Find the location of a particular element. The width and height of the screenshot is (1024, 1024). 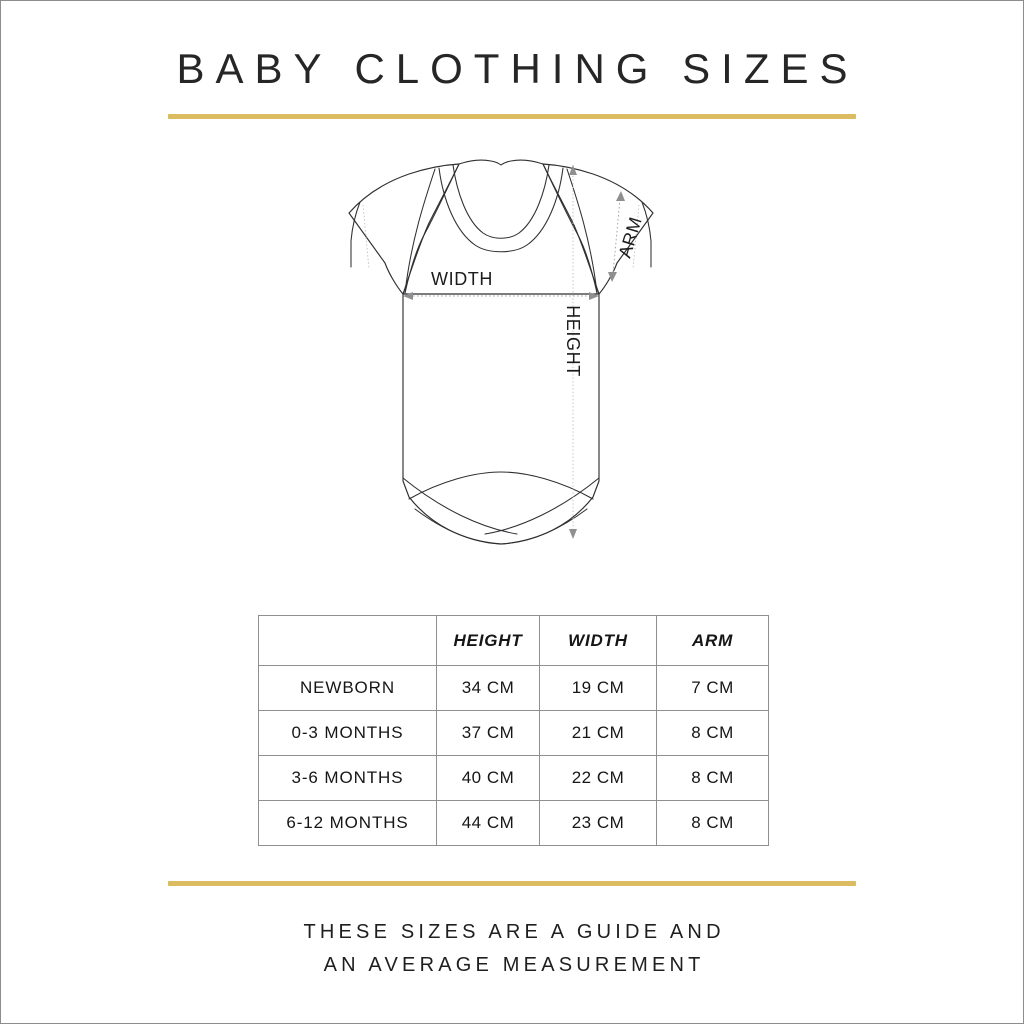

right-armhole-seam is located at coordinates (582, 231).